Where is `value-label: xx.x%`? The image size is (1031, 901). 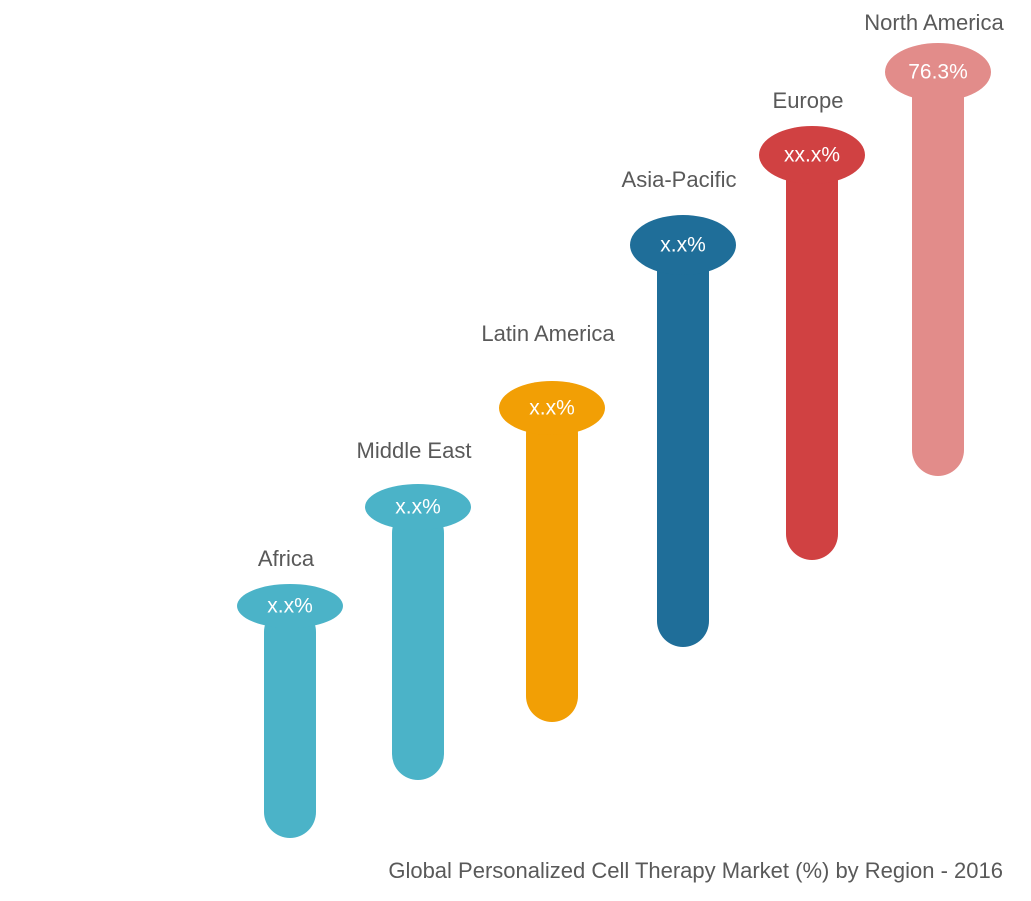 value-label: xx.x% is located at coordinates (812, 155).